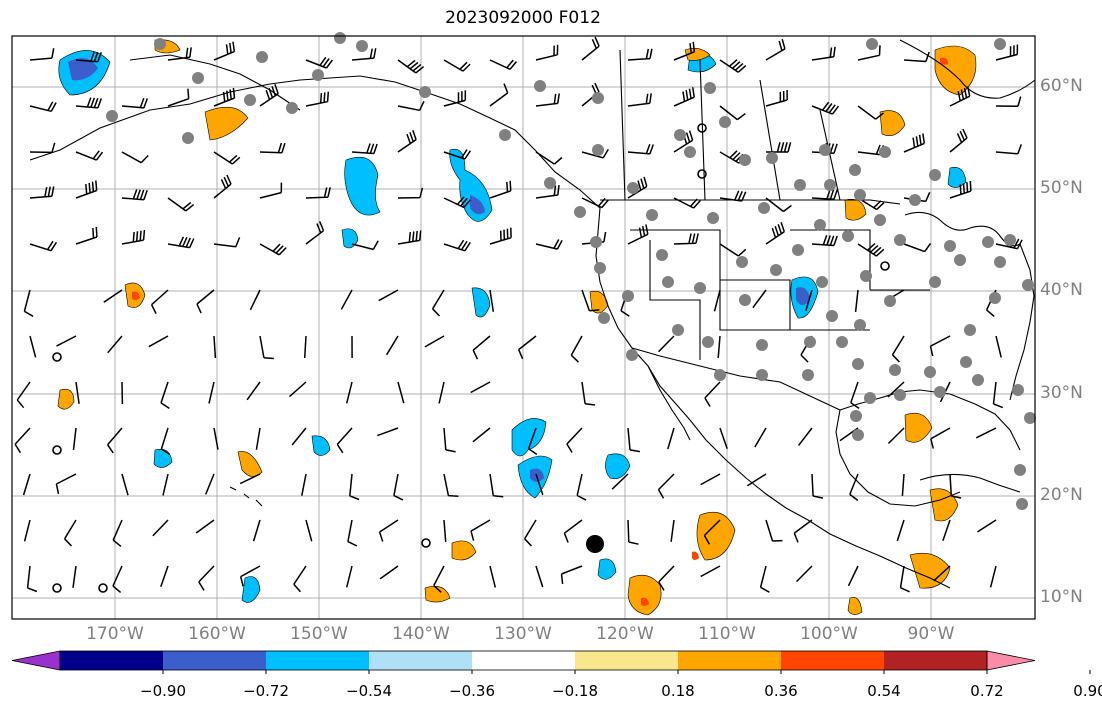 This screenshot has height=710, width=1102. What do you see at coordinates (472, 691) in the screenshot?
I see `colorbar-tick-label: −0.36` at bounding box center [472, 691].